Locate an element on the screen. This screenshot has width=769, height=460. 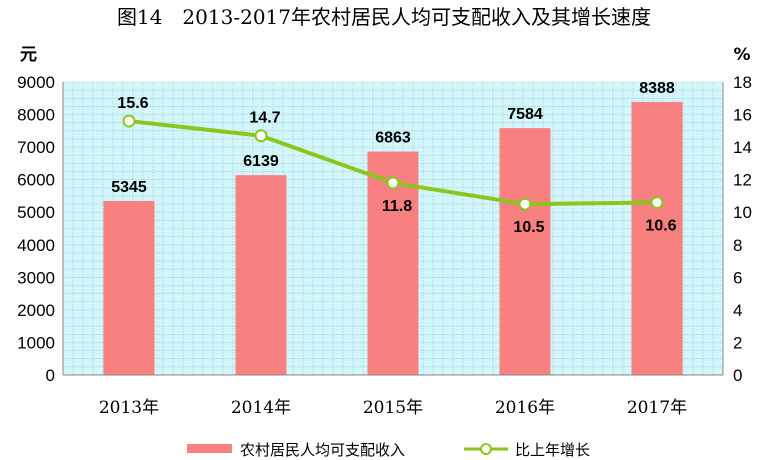
x-axis-category-label: 2014年 is located at coordinates (261, 408).